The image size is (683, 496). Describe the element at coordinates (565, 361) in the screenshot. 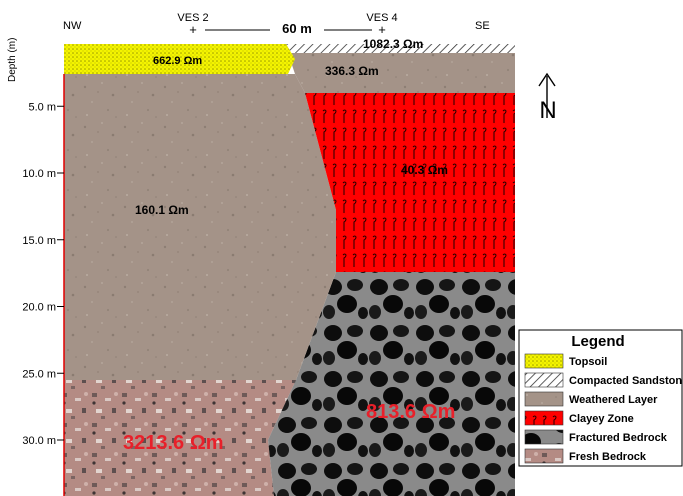

I see `legend-item-topsoil: Topsoil` at that location.